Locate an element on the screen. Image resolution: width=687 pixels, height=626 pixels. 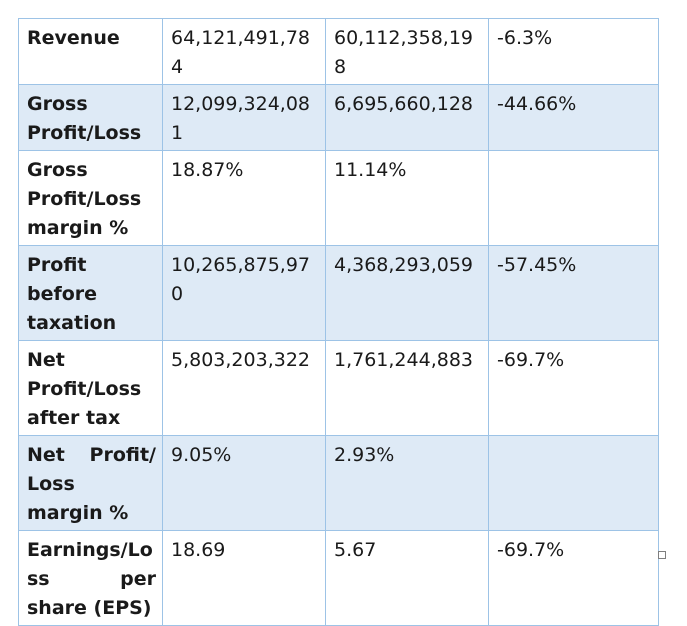
row-label: Earnings/Loss per share (EPS) is located at coordinates (90, 578).